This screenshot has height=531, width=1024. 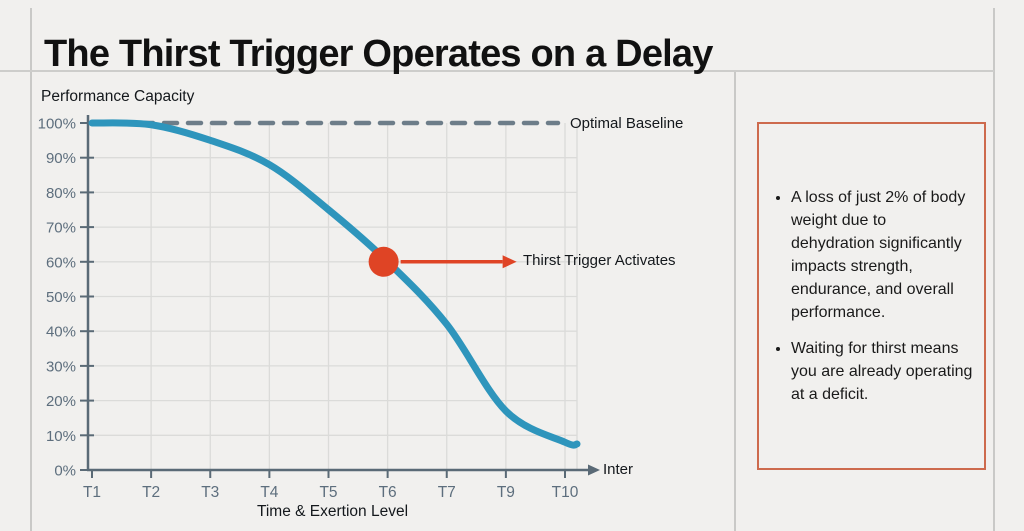 What do you see at coordinates (92, 492) in the screenshot?
I see `x-tick-label: T1` at bounding box center [92, 492].